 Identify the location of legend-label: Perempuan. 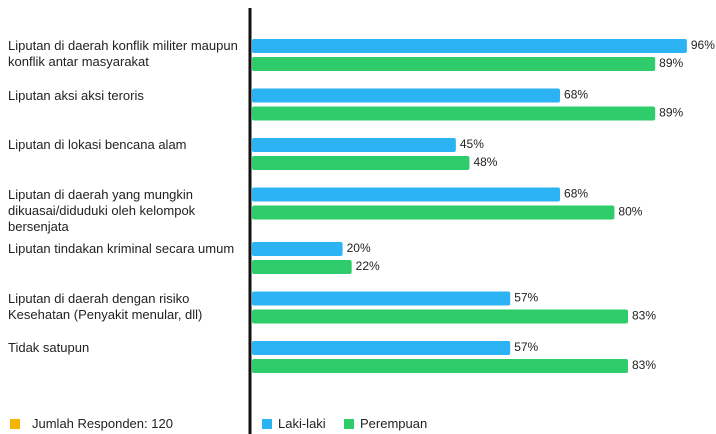
(394, 423).